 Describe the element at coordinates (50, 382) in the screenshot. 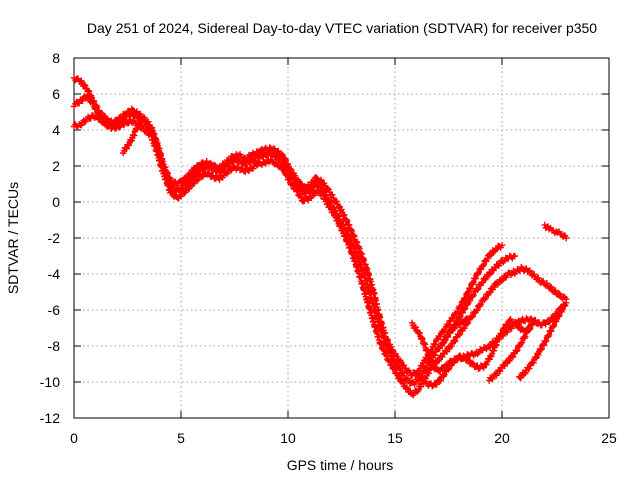

I see `y-tick-label: -10` at that location.